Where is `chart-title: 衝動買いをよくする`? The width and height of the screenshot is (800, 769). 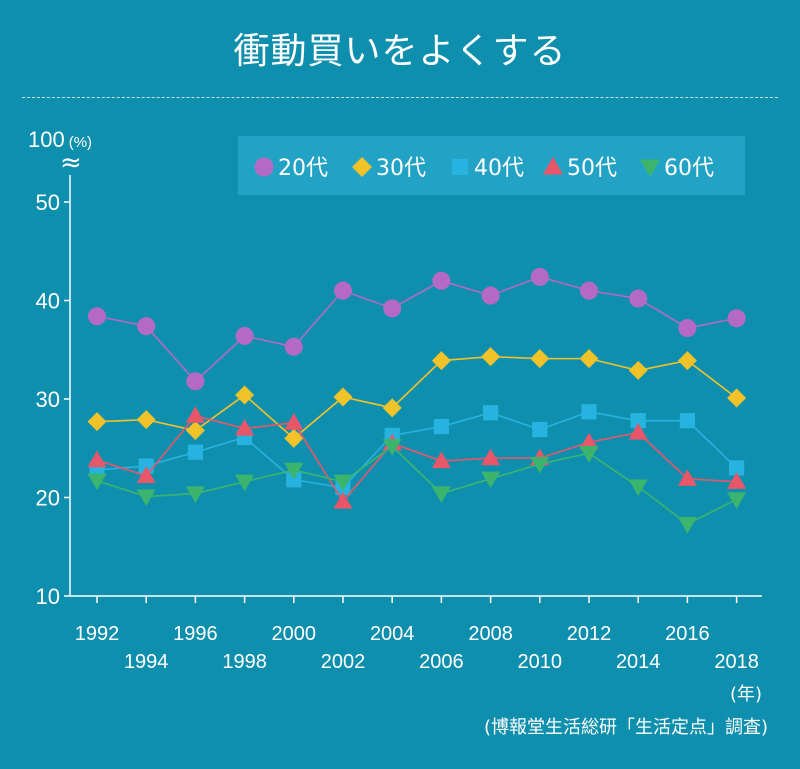
chart-title: 衝動買いをよくする is located at coordinates (400, 51).